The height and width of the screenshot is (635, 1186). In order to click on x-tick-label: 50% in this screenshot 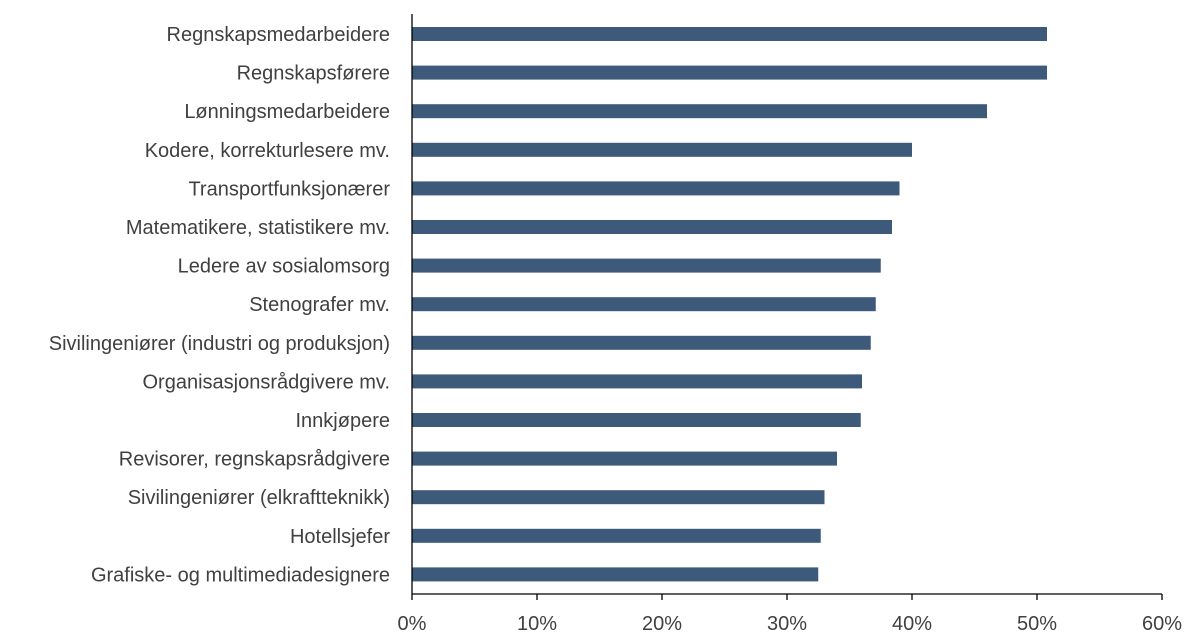, I will do `click(1037, 624)`.